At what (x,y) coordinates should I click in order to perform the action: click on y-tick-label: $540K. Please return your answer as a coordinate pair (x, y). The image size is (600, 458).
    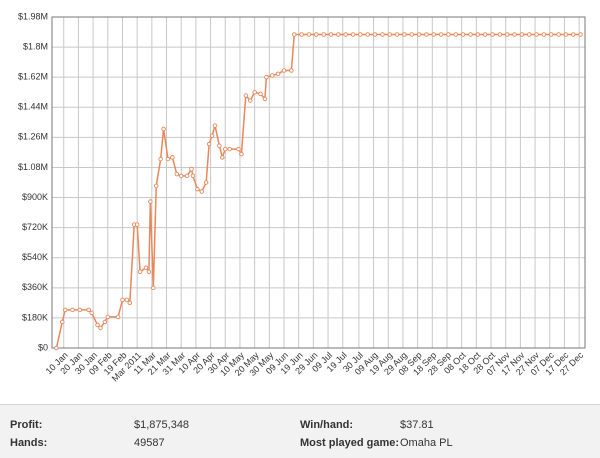
    Looking at the image, I should click on (35, 257).